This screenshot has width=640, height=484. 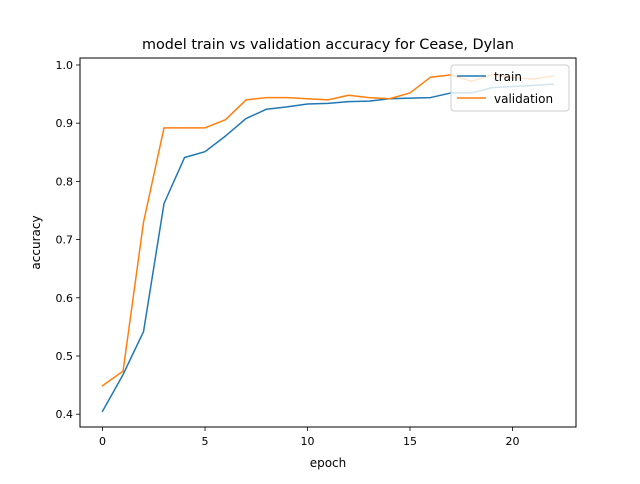 I want to click on y-tick-label: 0.5, so click(x=65, y=356).